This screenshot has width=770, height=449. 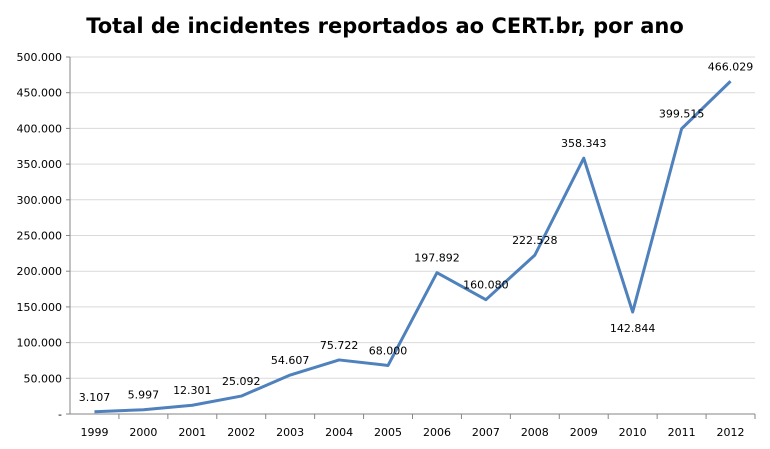 I want to click on y-tick-label: 200.000, so click(x=40, y=271).